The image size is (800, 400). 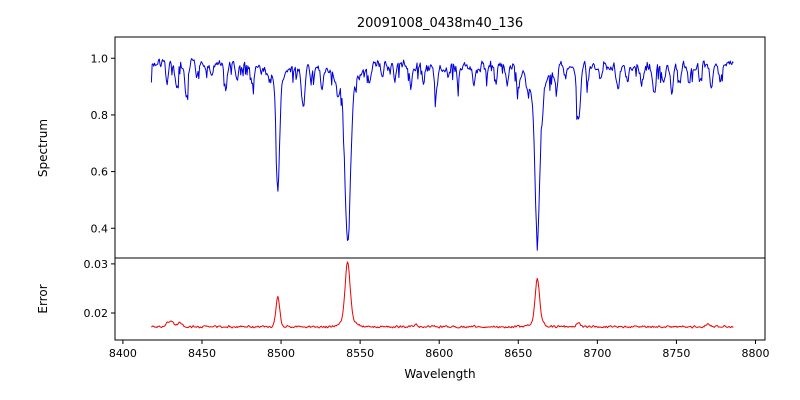 What do you see at coordinates (442, 295) in the screenshot?
I see `error-line` at bounding box center [442, 295].